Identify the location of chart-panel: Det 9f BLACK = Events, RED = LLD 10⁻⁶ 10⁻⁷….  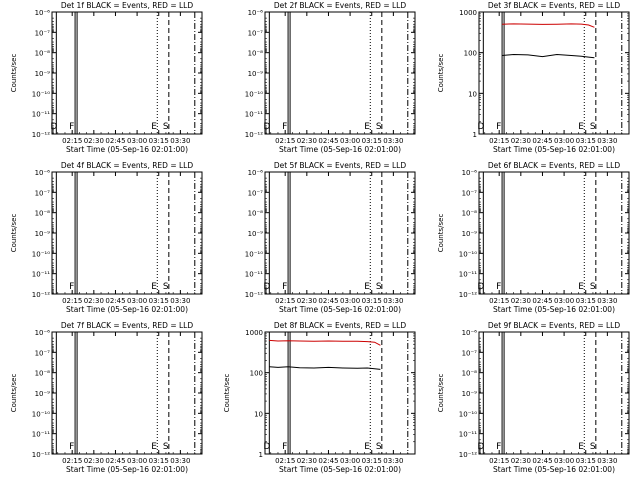
(533, 397).